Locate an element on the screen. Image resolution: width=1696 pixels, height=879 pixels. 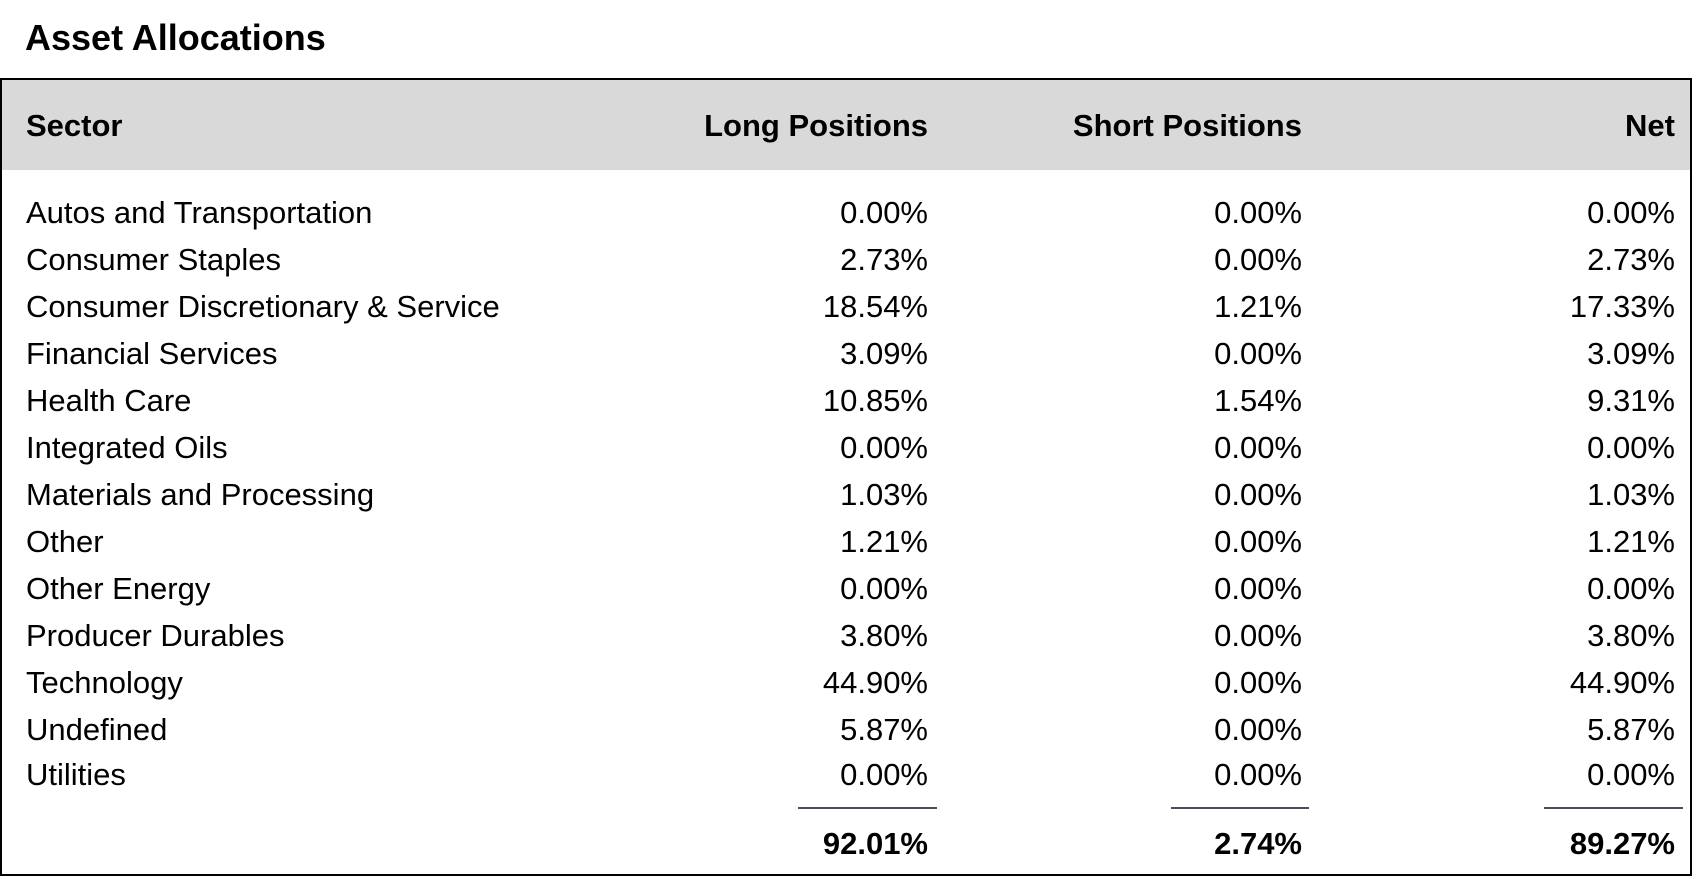
sector-cell: Other is located at coordinates (65, 541).